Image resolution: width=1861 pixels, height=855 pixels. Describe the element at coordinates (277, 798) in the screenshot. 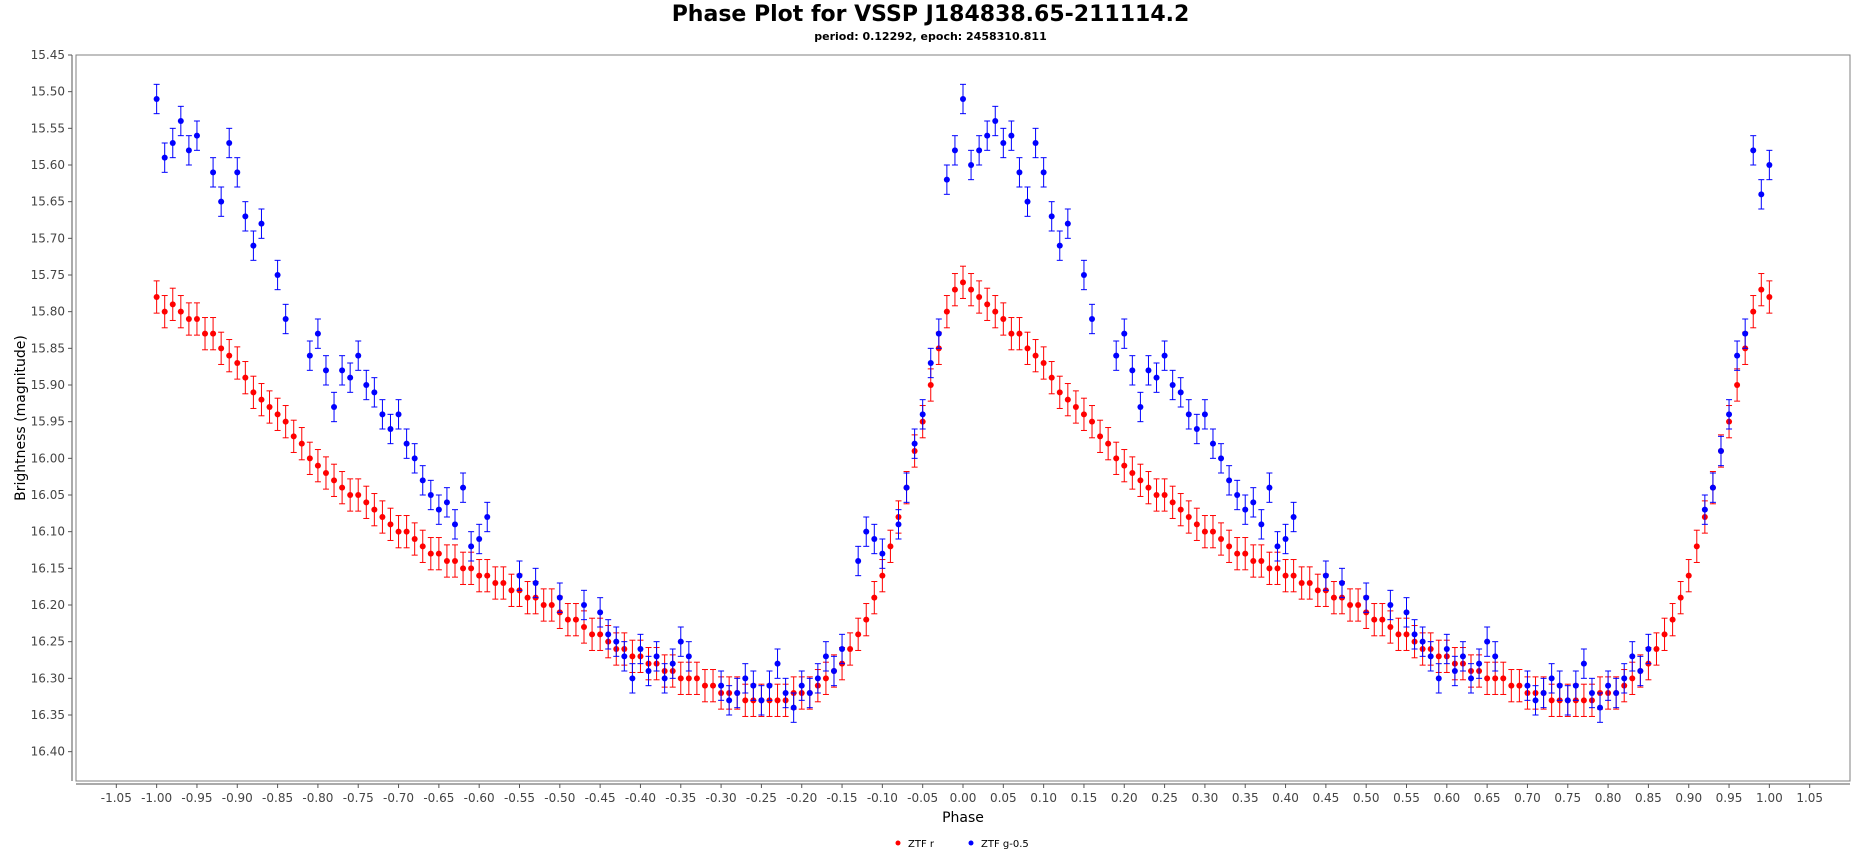

I see `x-tick-label: -0.85` at that location.